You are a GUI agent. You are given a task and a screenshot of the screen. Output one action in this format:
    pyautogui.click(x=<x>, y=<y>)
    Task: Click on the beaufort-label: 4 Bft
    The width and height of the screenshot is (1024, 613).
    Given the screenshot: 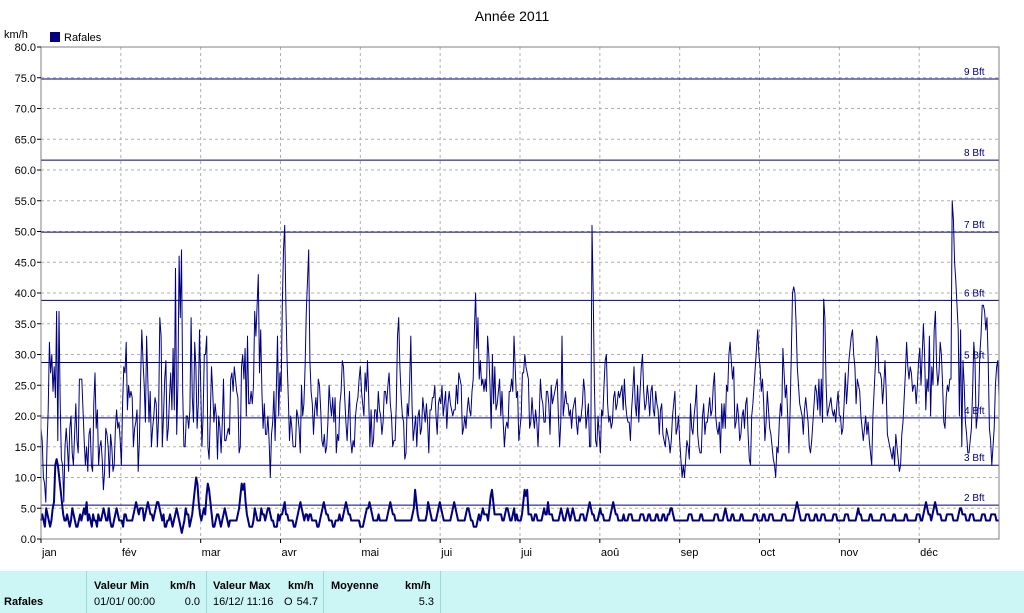 What is the action you would take?
    pyautogui.click(x=974, y=411)
    